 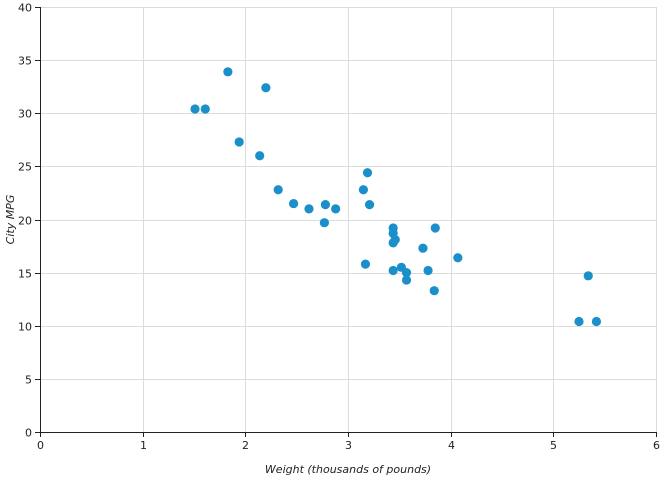 What do you see at coordinates (40, 445) in the screenshot?
I see `x-tick-label: 0` at bounding box center [40, 445].